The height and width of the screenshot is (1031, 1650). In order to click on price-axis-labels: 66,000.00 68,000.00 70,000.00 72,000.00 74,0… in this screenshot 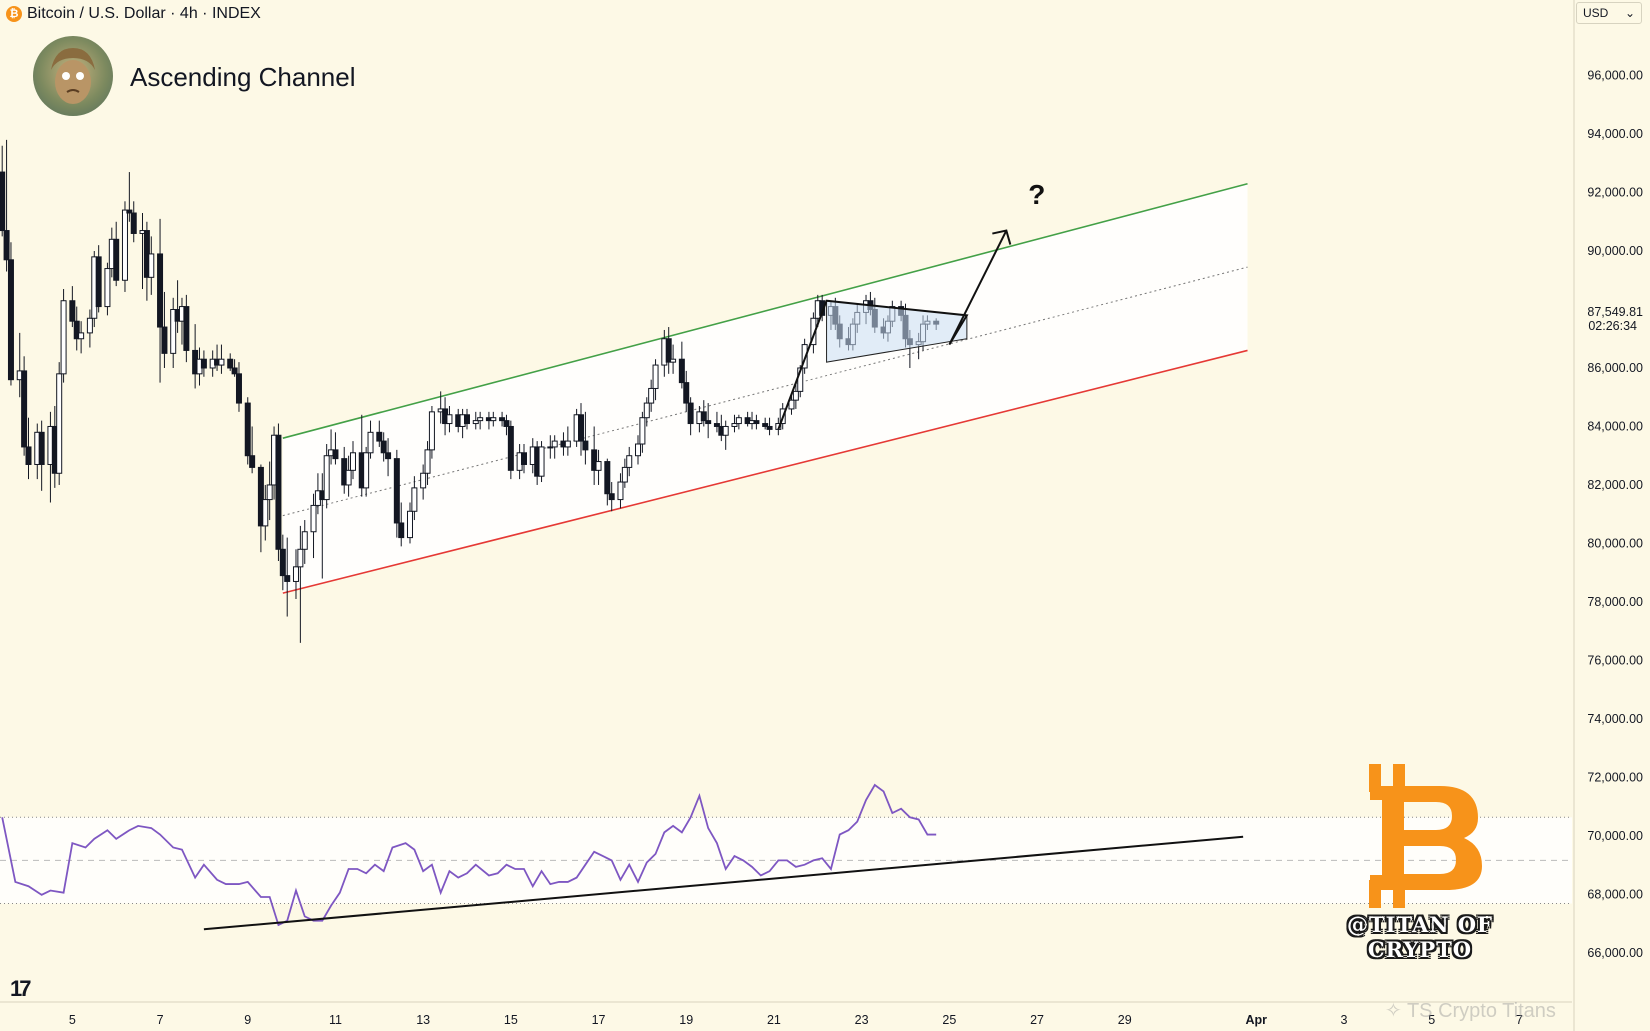, I will do `click(1611, 515)`.